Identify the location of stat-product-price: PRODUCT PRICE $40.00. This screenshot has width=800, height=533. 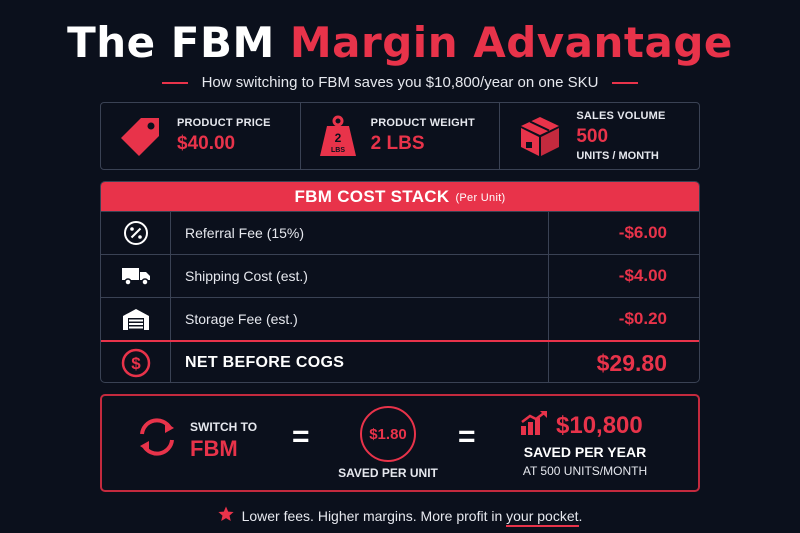
(200, 136).